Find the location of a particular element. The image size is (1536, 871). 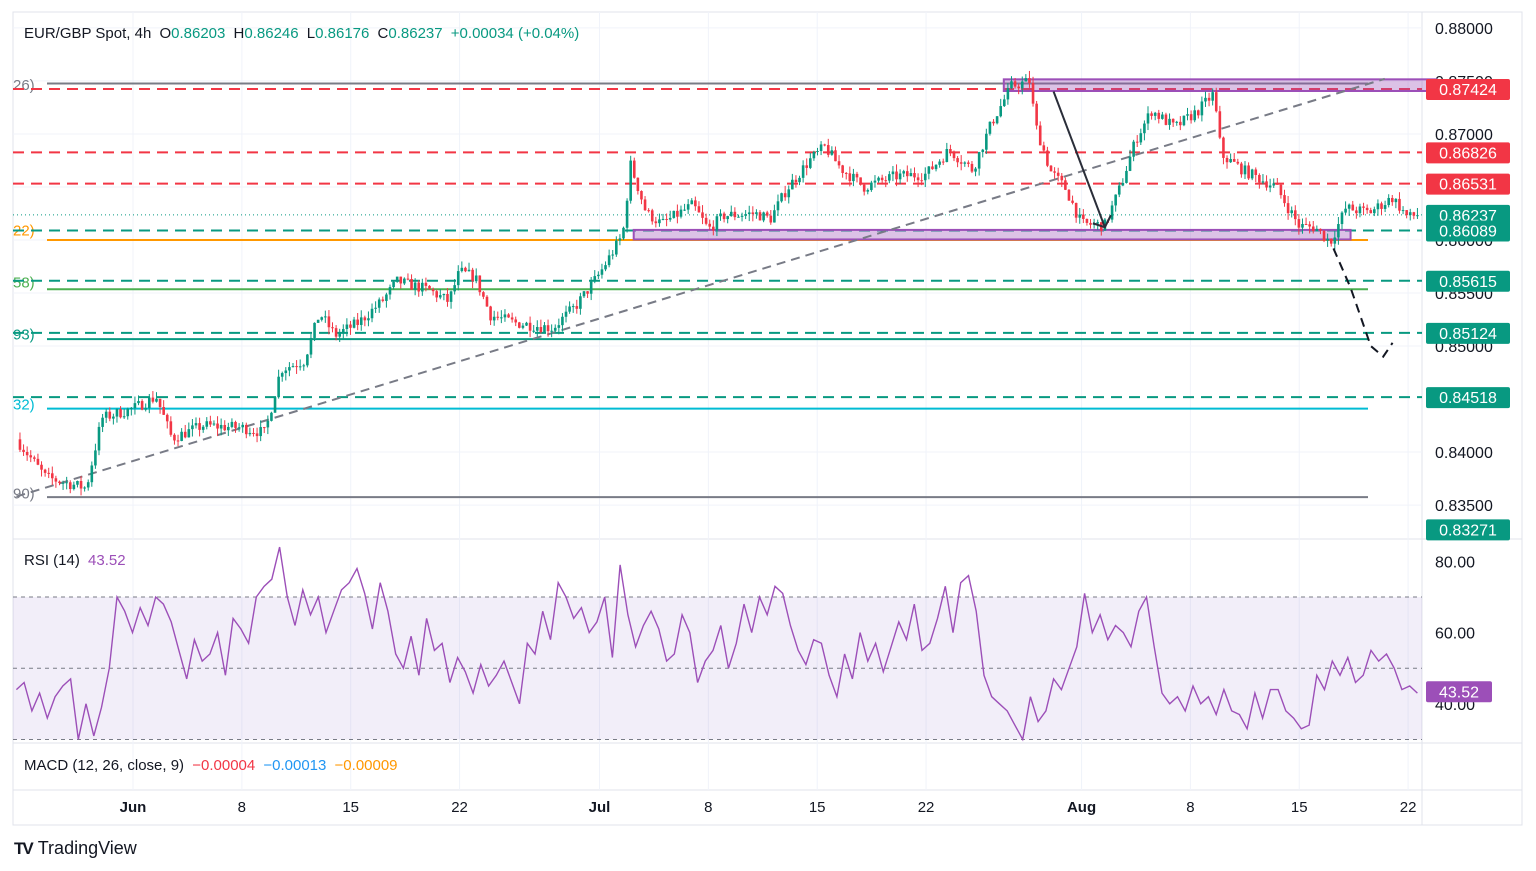

price-label-text: 0.85615 is located at coordinates (1468, 282).